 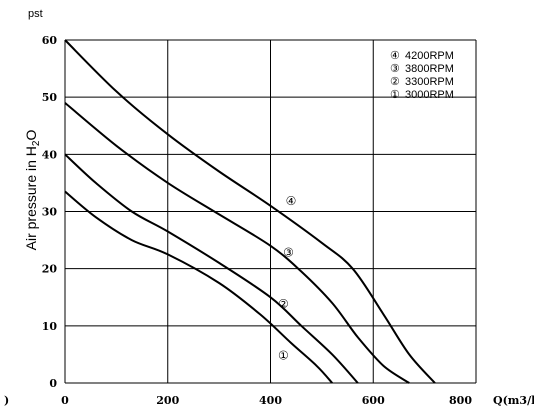 What do you see at coordinates (373, 400) in the screenshot?
I see `x-tick-label: 600` at bounding box center [373, 400].